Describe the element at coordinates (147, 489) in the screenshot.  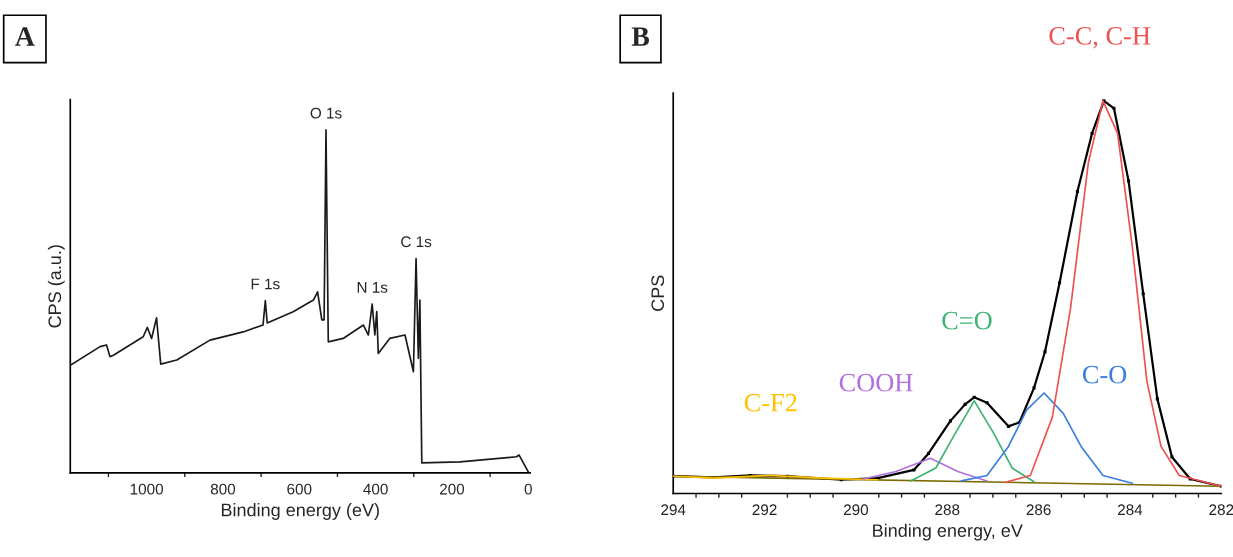
I see `x-tick-label: 1000` at that location.